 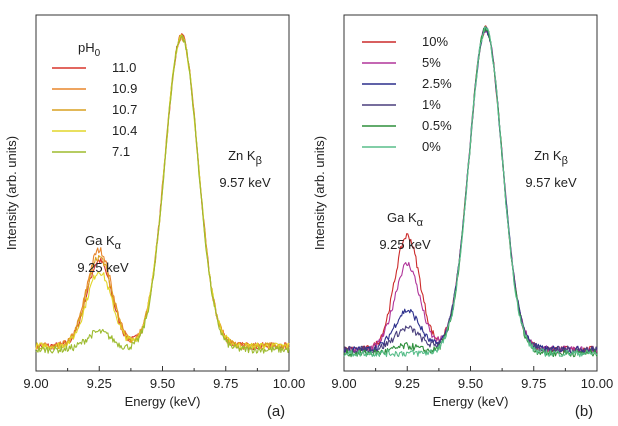 What do you see at coordinates (124, 130) in the screenshot?
I see `legend-label-3: 10.4` at bounding box center [124, 130].